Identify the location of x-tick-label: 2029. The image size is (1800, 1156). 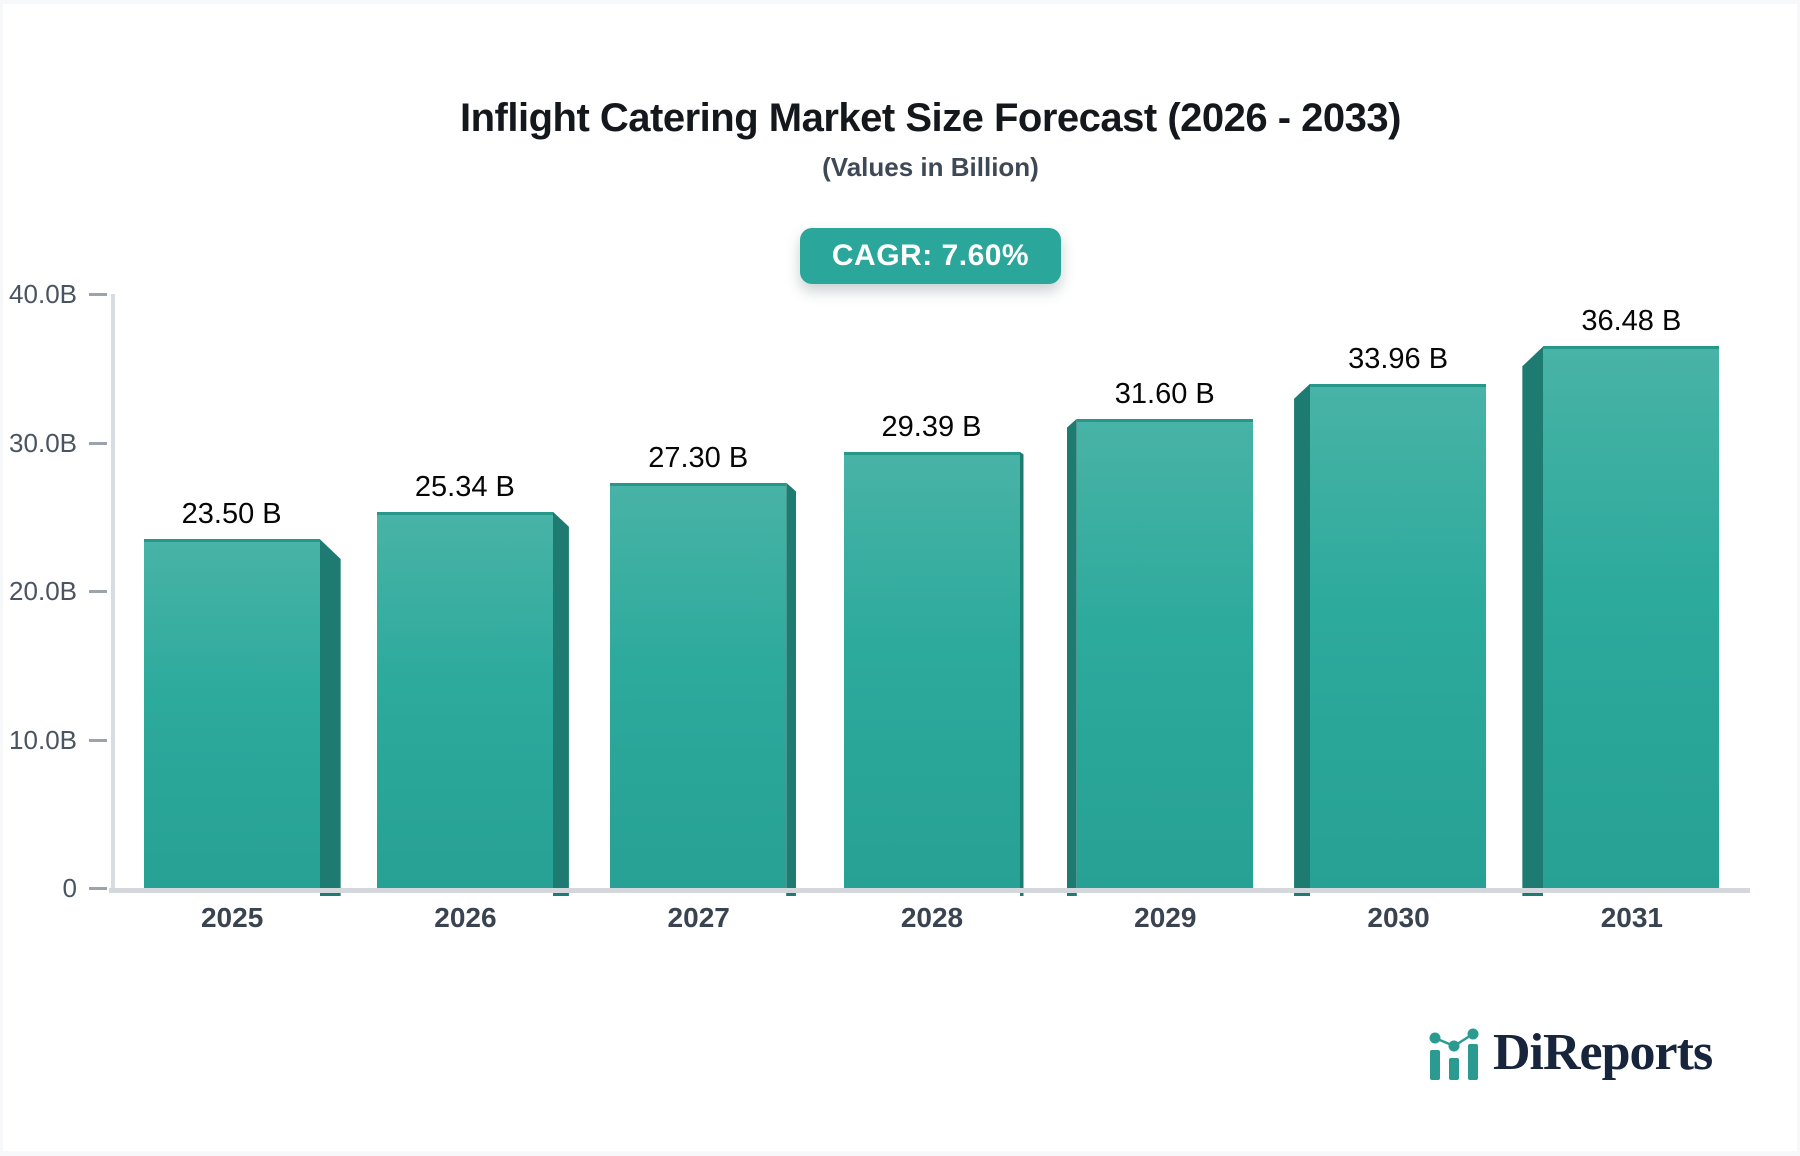
(1165, 917).